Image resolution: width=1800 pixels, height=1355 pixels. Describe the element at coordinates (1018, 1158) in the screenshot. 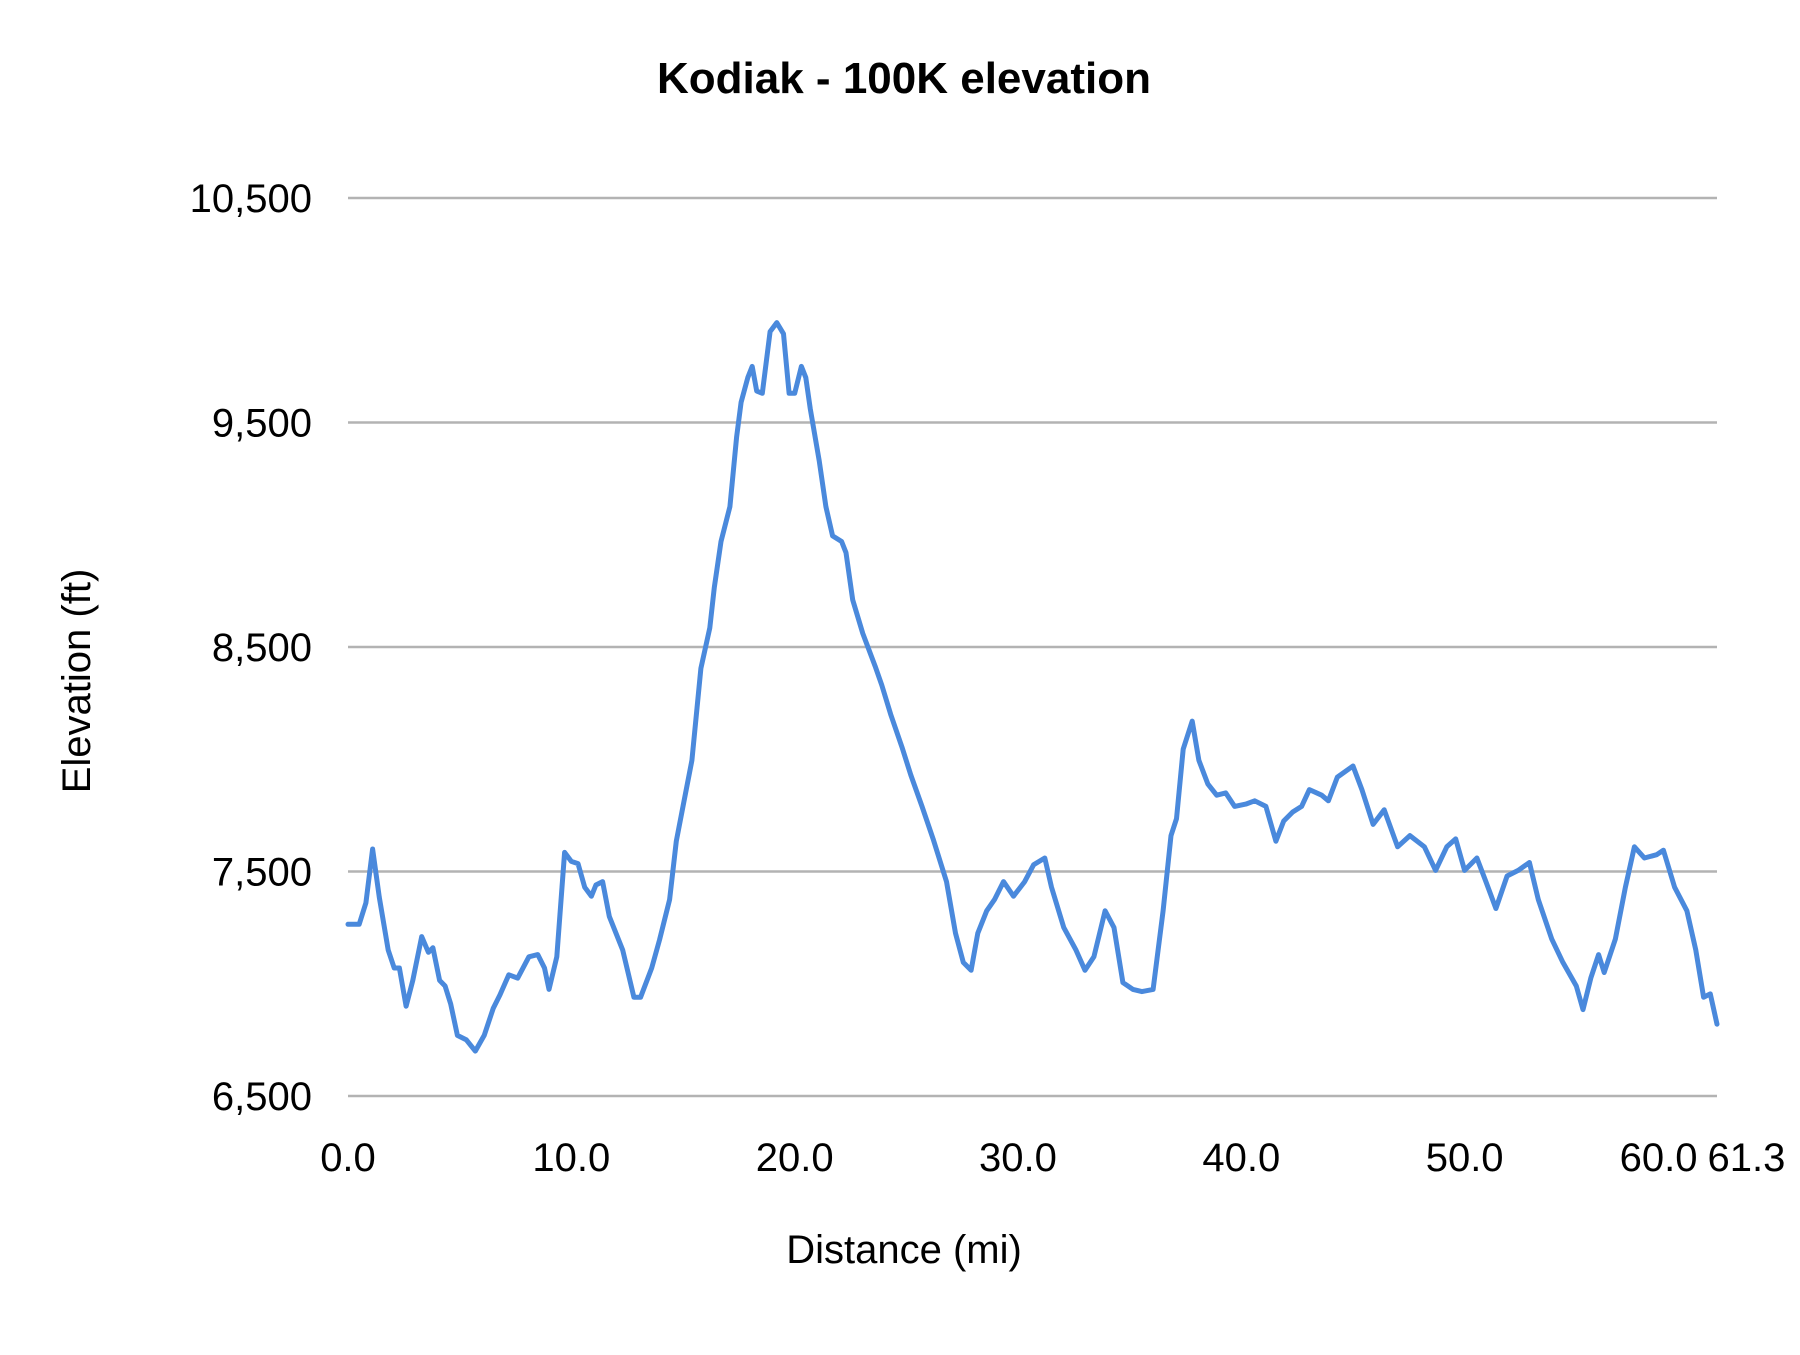

I see `x-tick-label: 30.0` at that location.